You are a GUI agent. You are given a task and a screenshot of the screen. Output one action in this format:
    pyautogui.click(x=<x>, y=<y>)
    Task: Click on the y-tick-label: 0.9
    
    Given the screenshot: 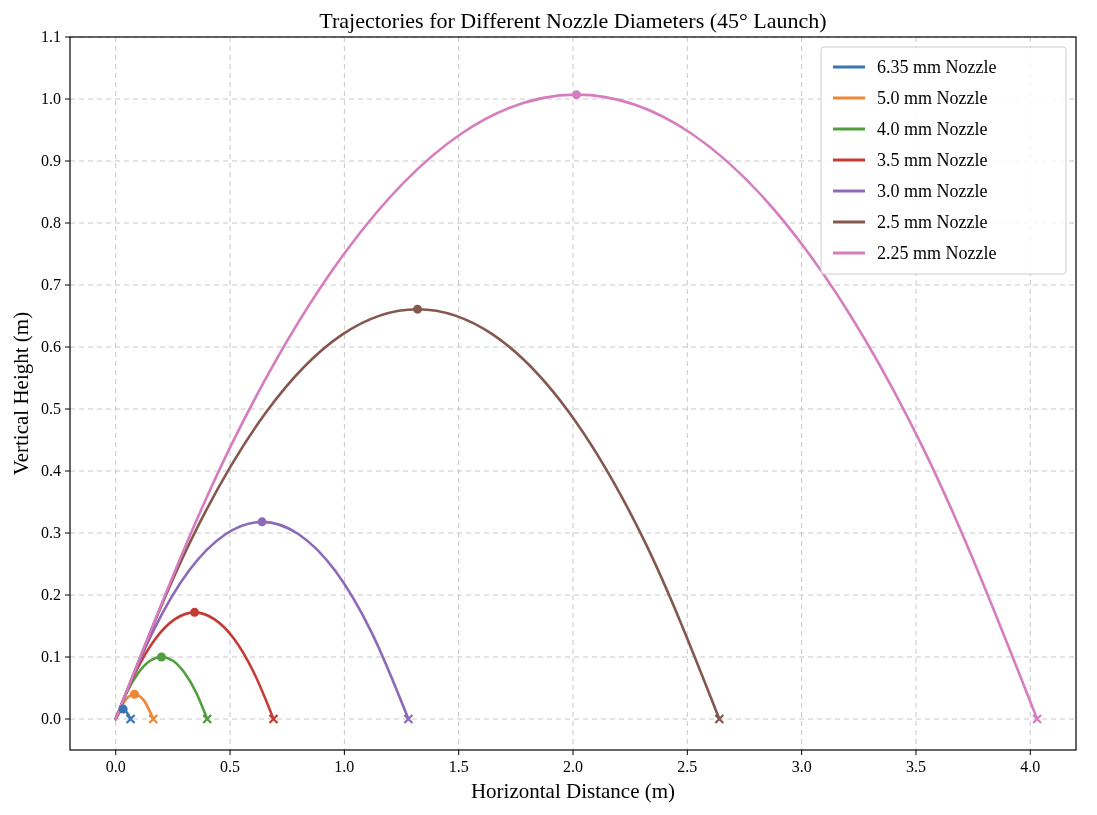 What is the action you would take?
    pyautogui.click(x=51, y=160)
    